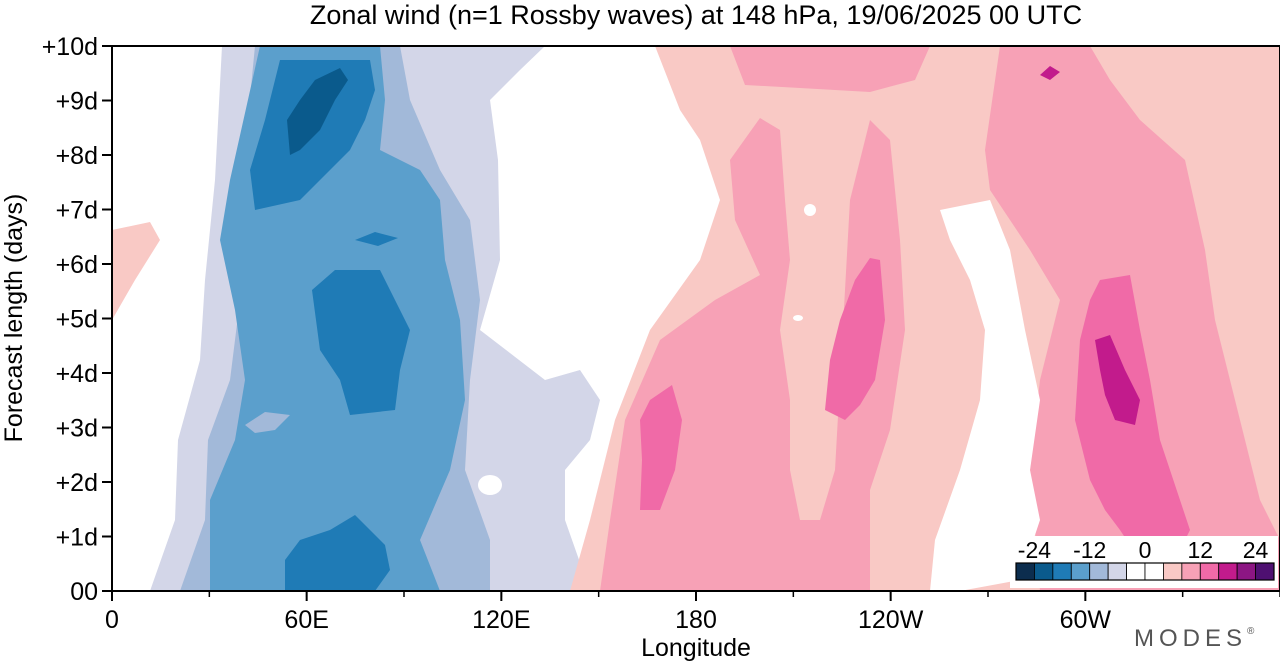 The height and width of the screenshot is (664, 1280). What do you see at coordinates (798, 318) in the screenshot?
I see `contour-region-zero-c` at bounding box center [798, 318].